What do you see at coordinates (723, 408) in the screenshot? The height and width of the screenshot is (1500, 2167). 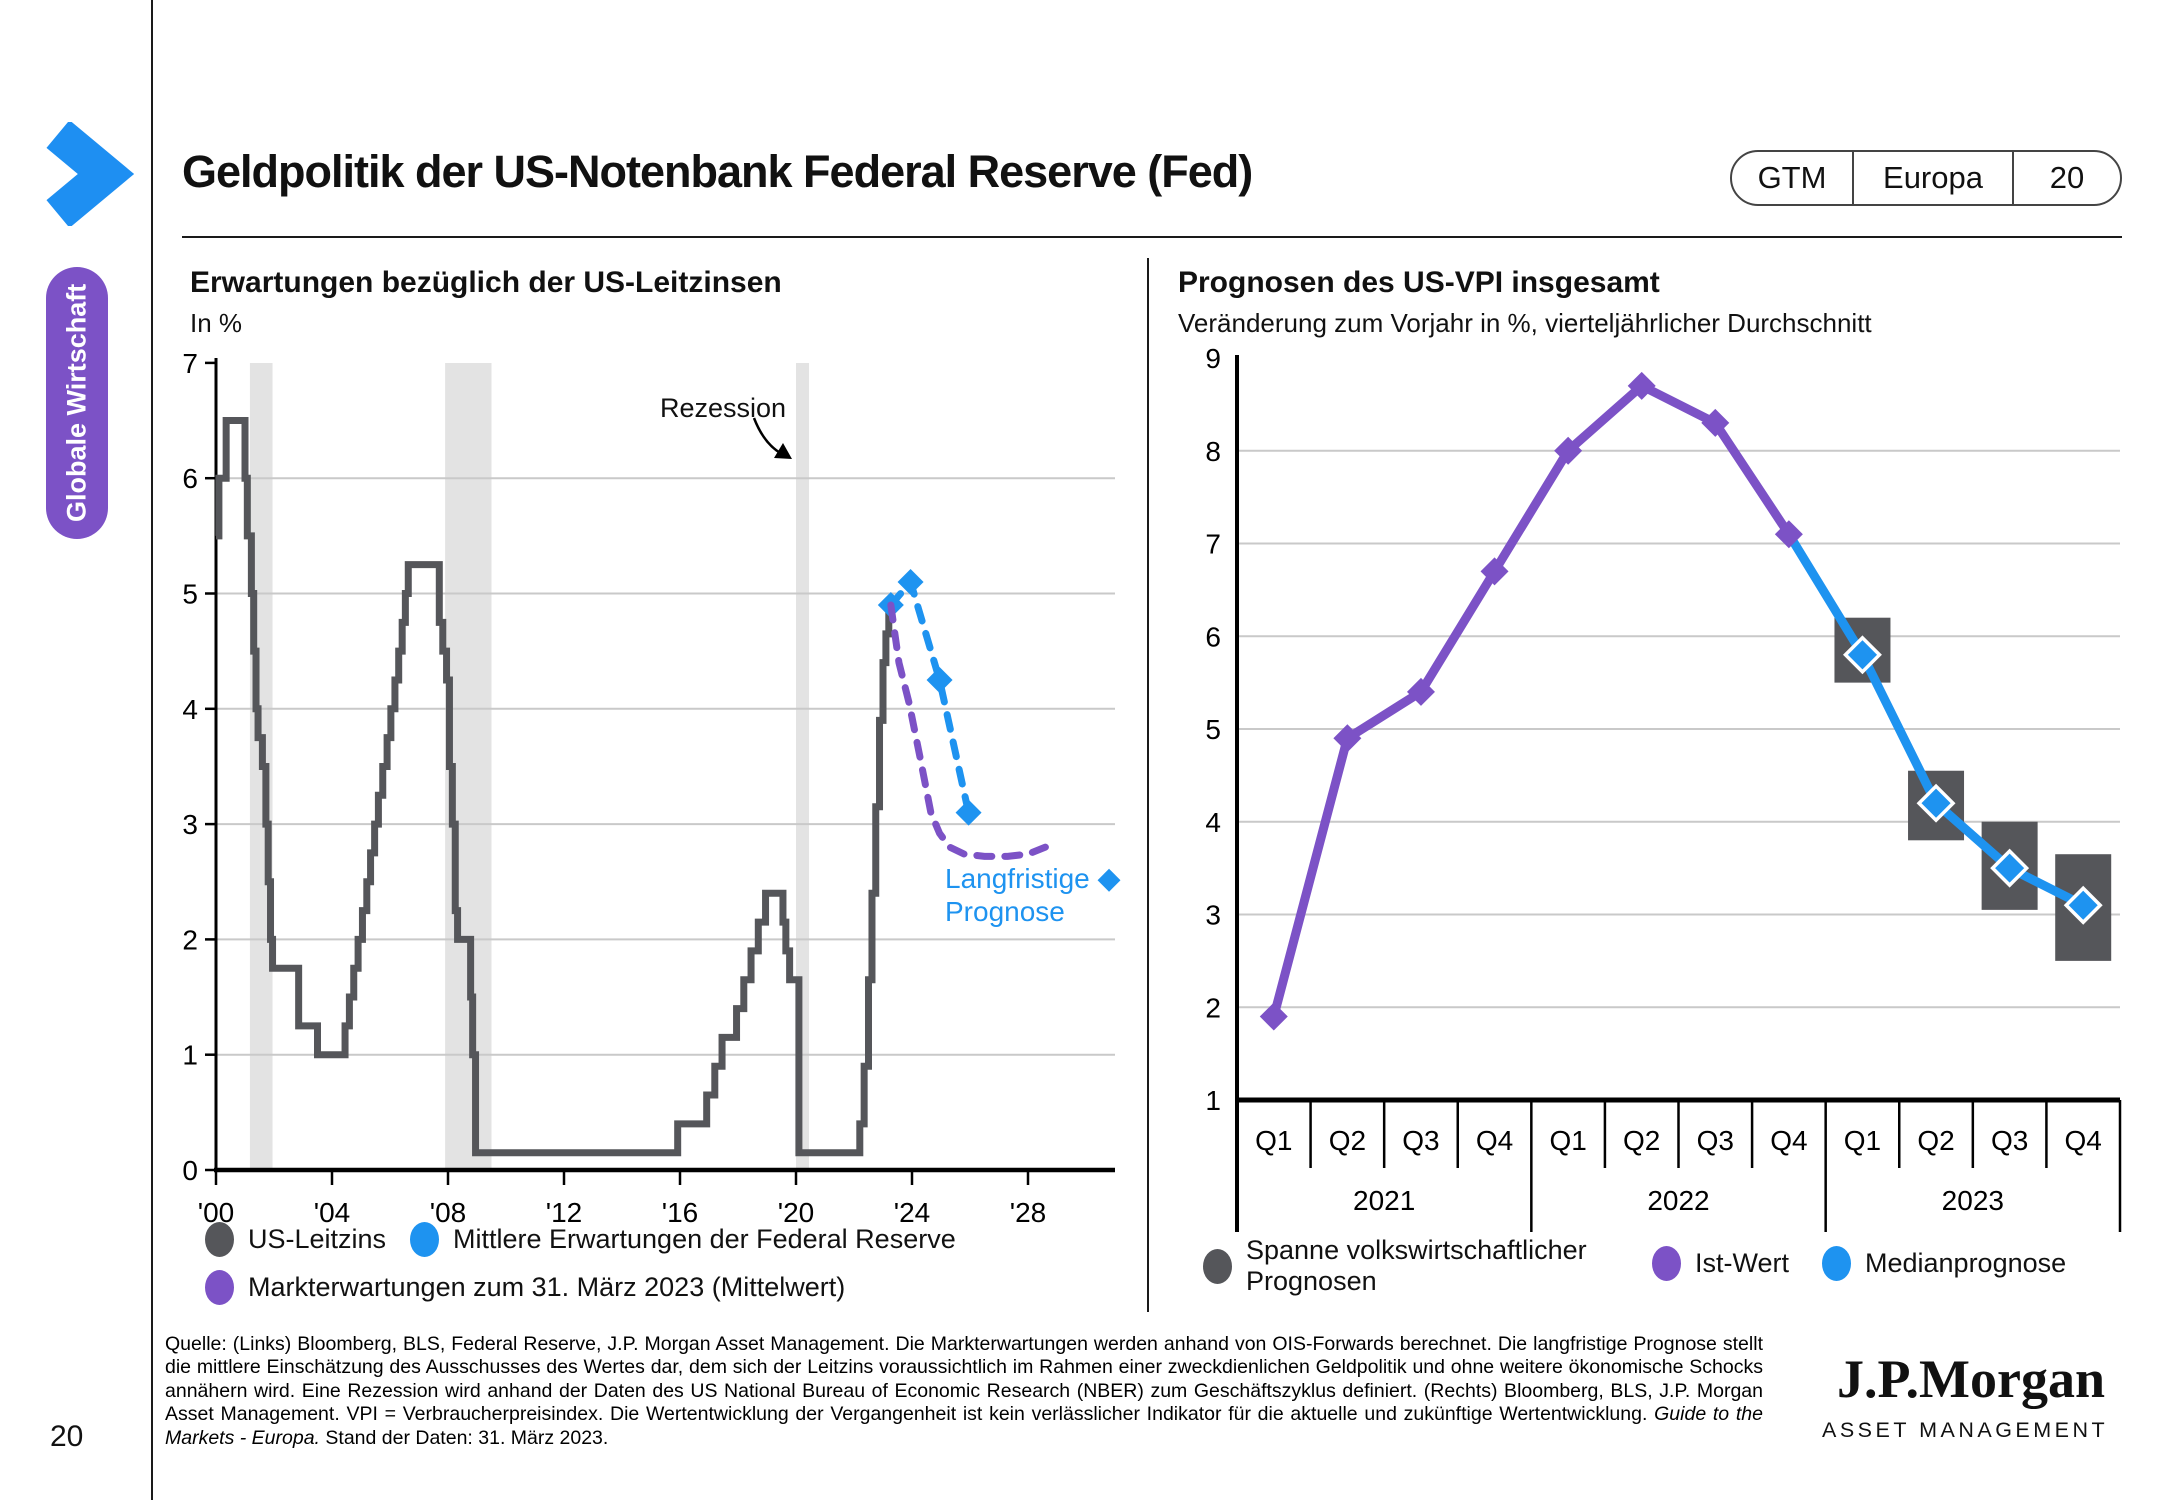 I see `recession-annotation: Rezession` at bounding box center [723, 408].